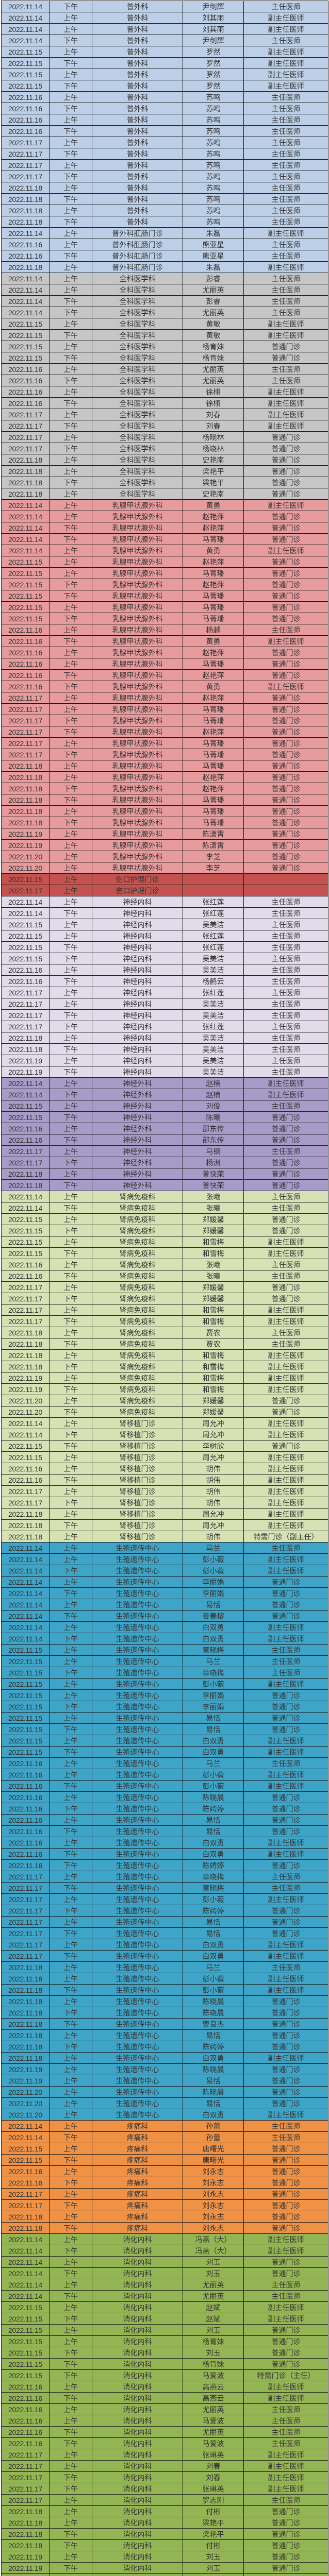 The image size is (329, 2576). What do you see at coordinates (213, 1207) in the screenshot?
I see `cell-doctor: 张曦` at bounding box center [213, 1207].